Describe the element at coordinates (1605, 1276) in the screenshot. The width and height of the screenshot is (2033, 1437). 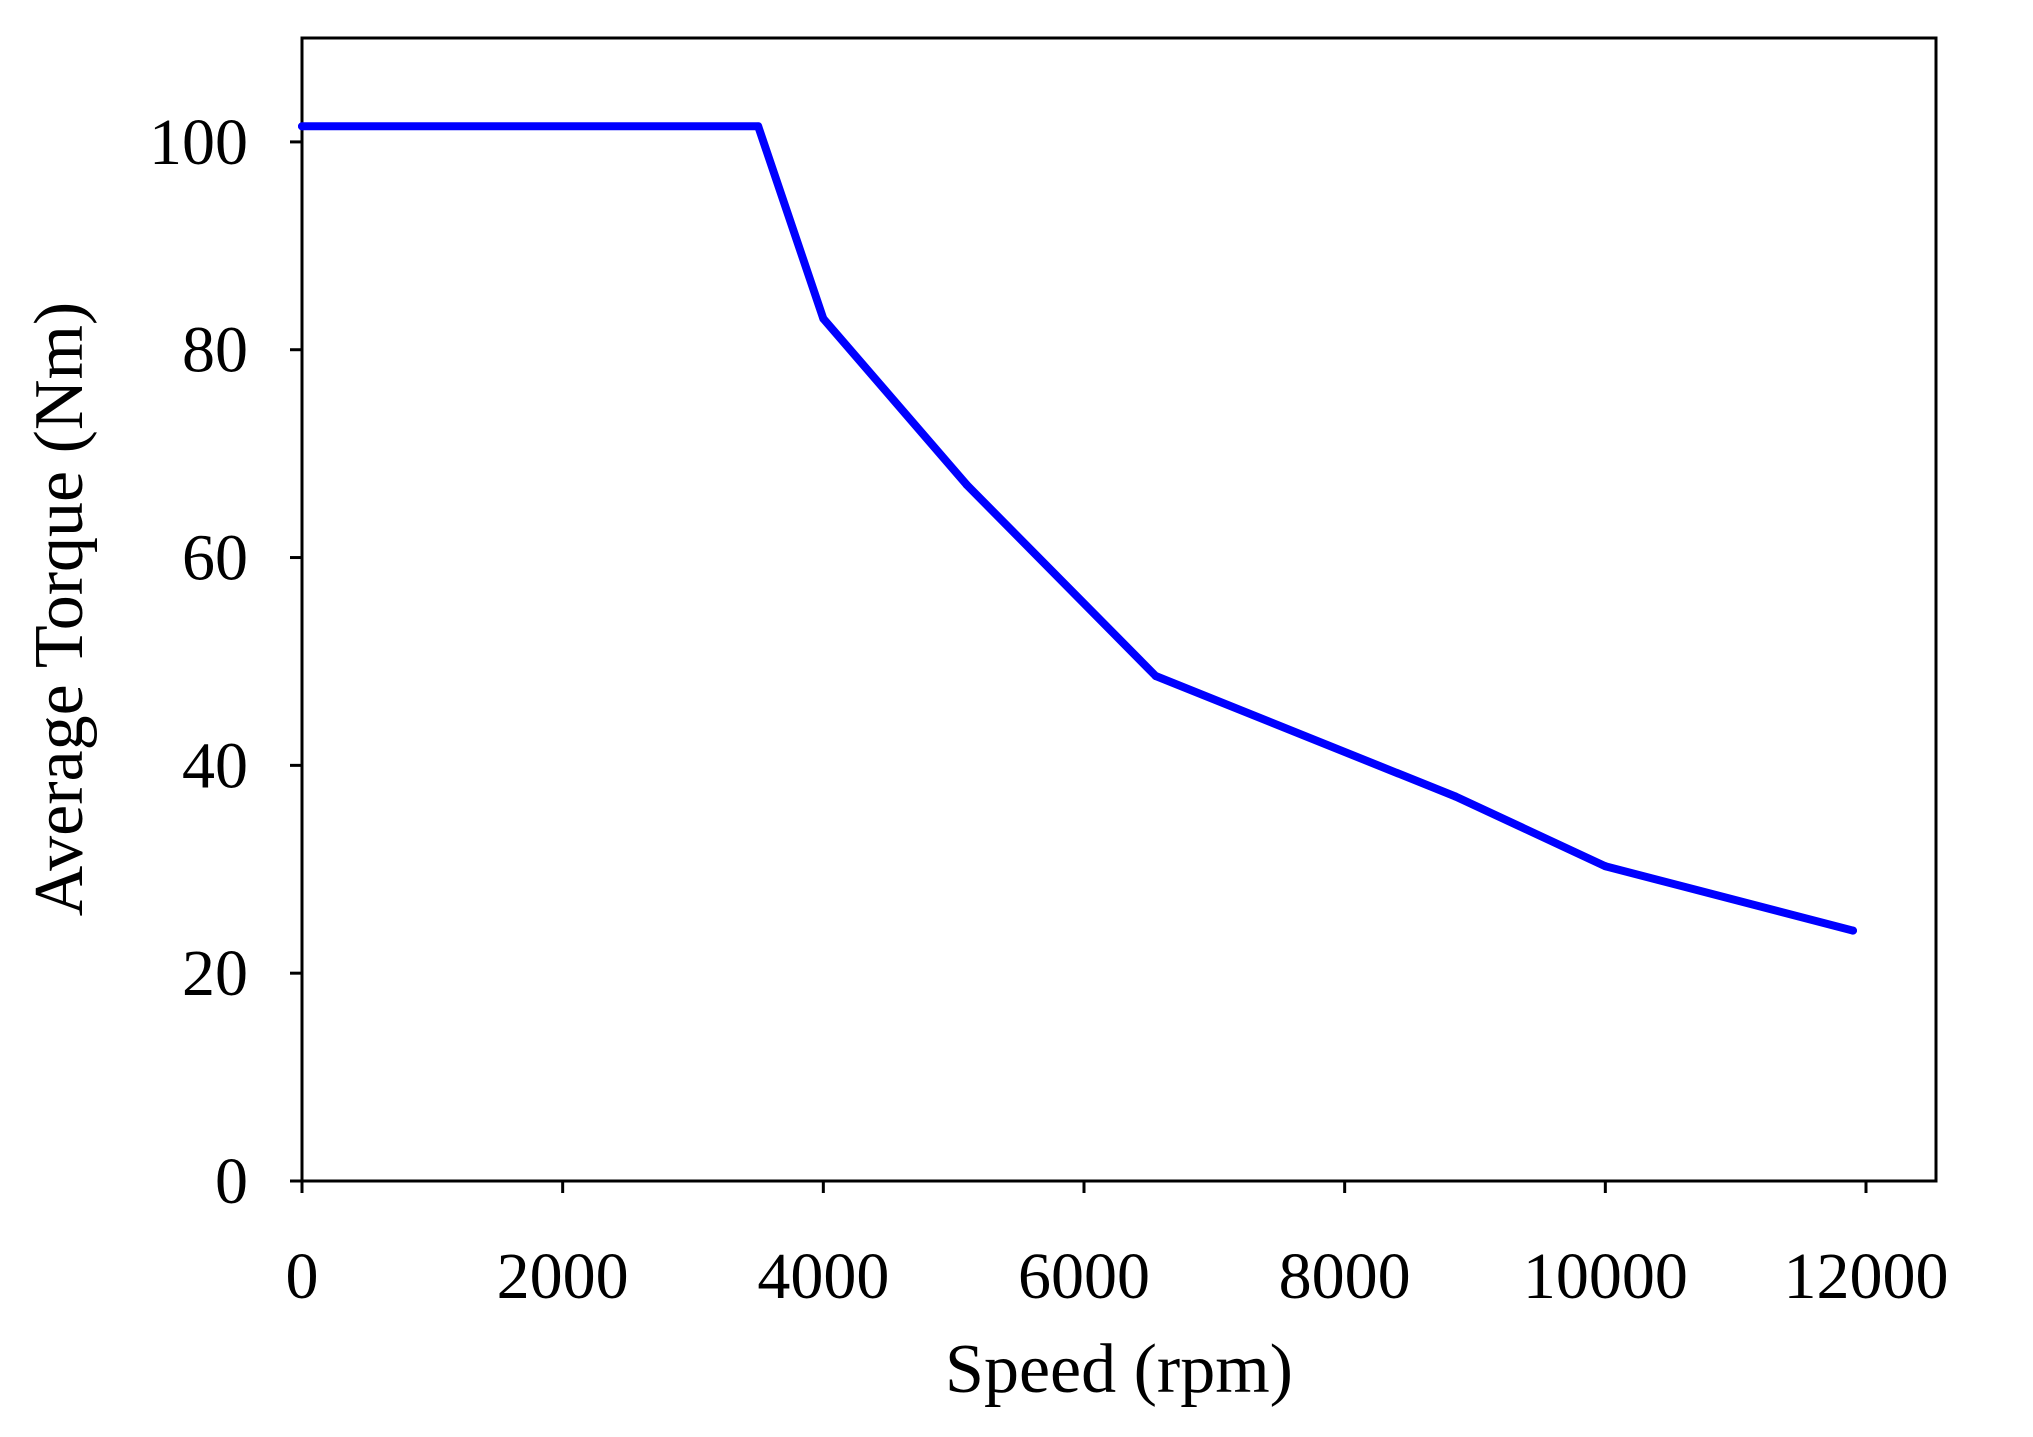
I see `x-tick-label: 10000` at that location.